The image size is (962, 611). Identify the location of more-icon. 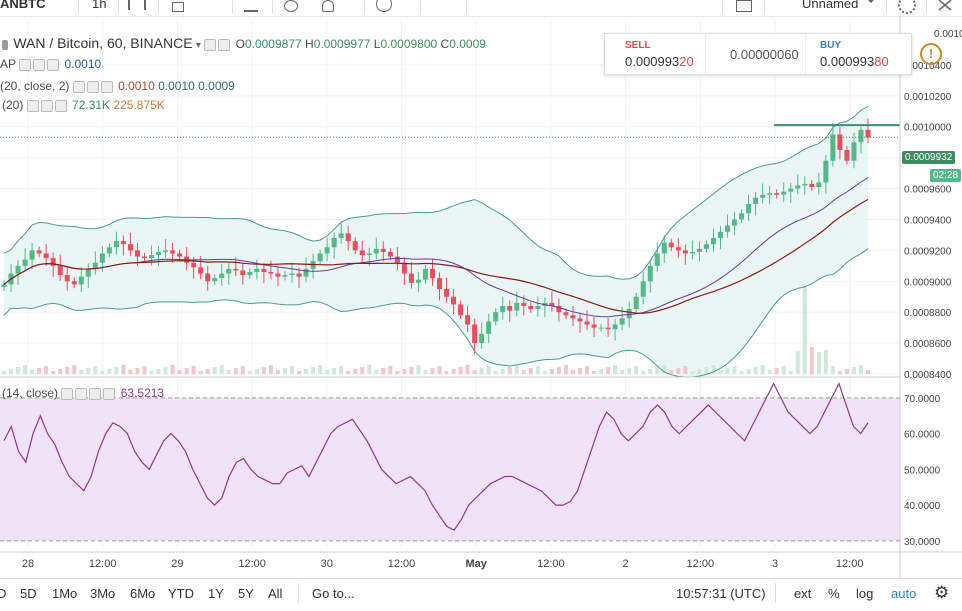
(109, 393).